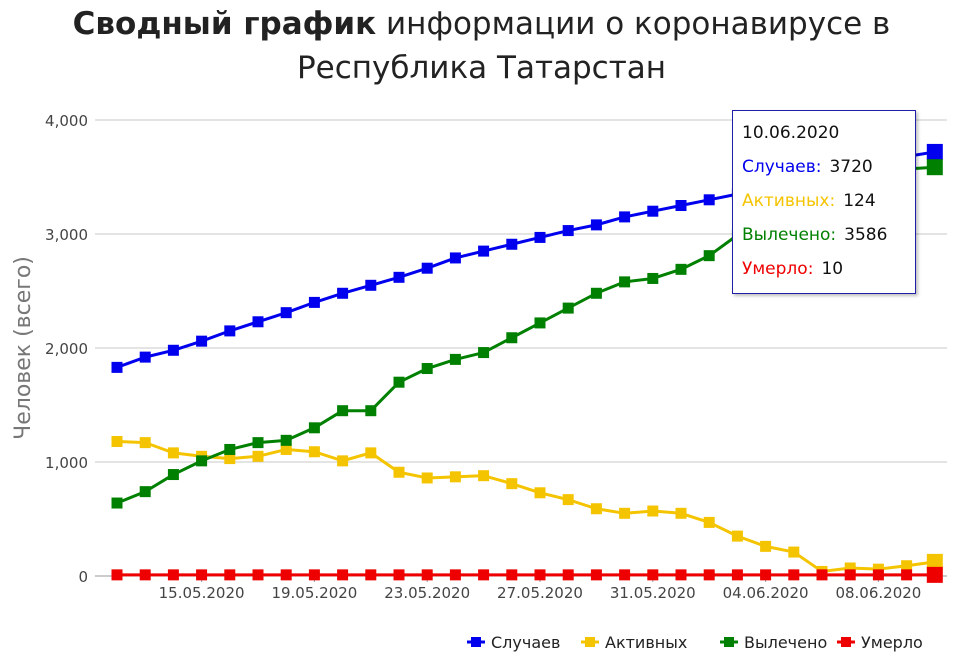 The height and width of the screenshot is (656, 963). I want to click on legend-item-label: Случаев, so click(525, 642).